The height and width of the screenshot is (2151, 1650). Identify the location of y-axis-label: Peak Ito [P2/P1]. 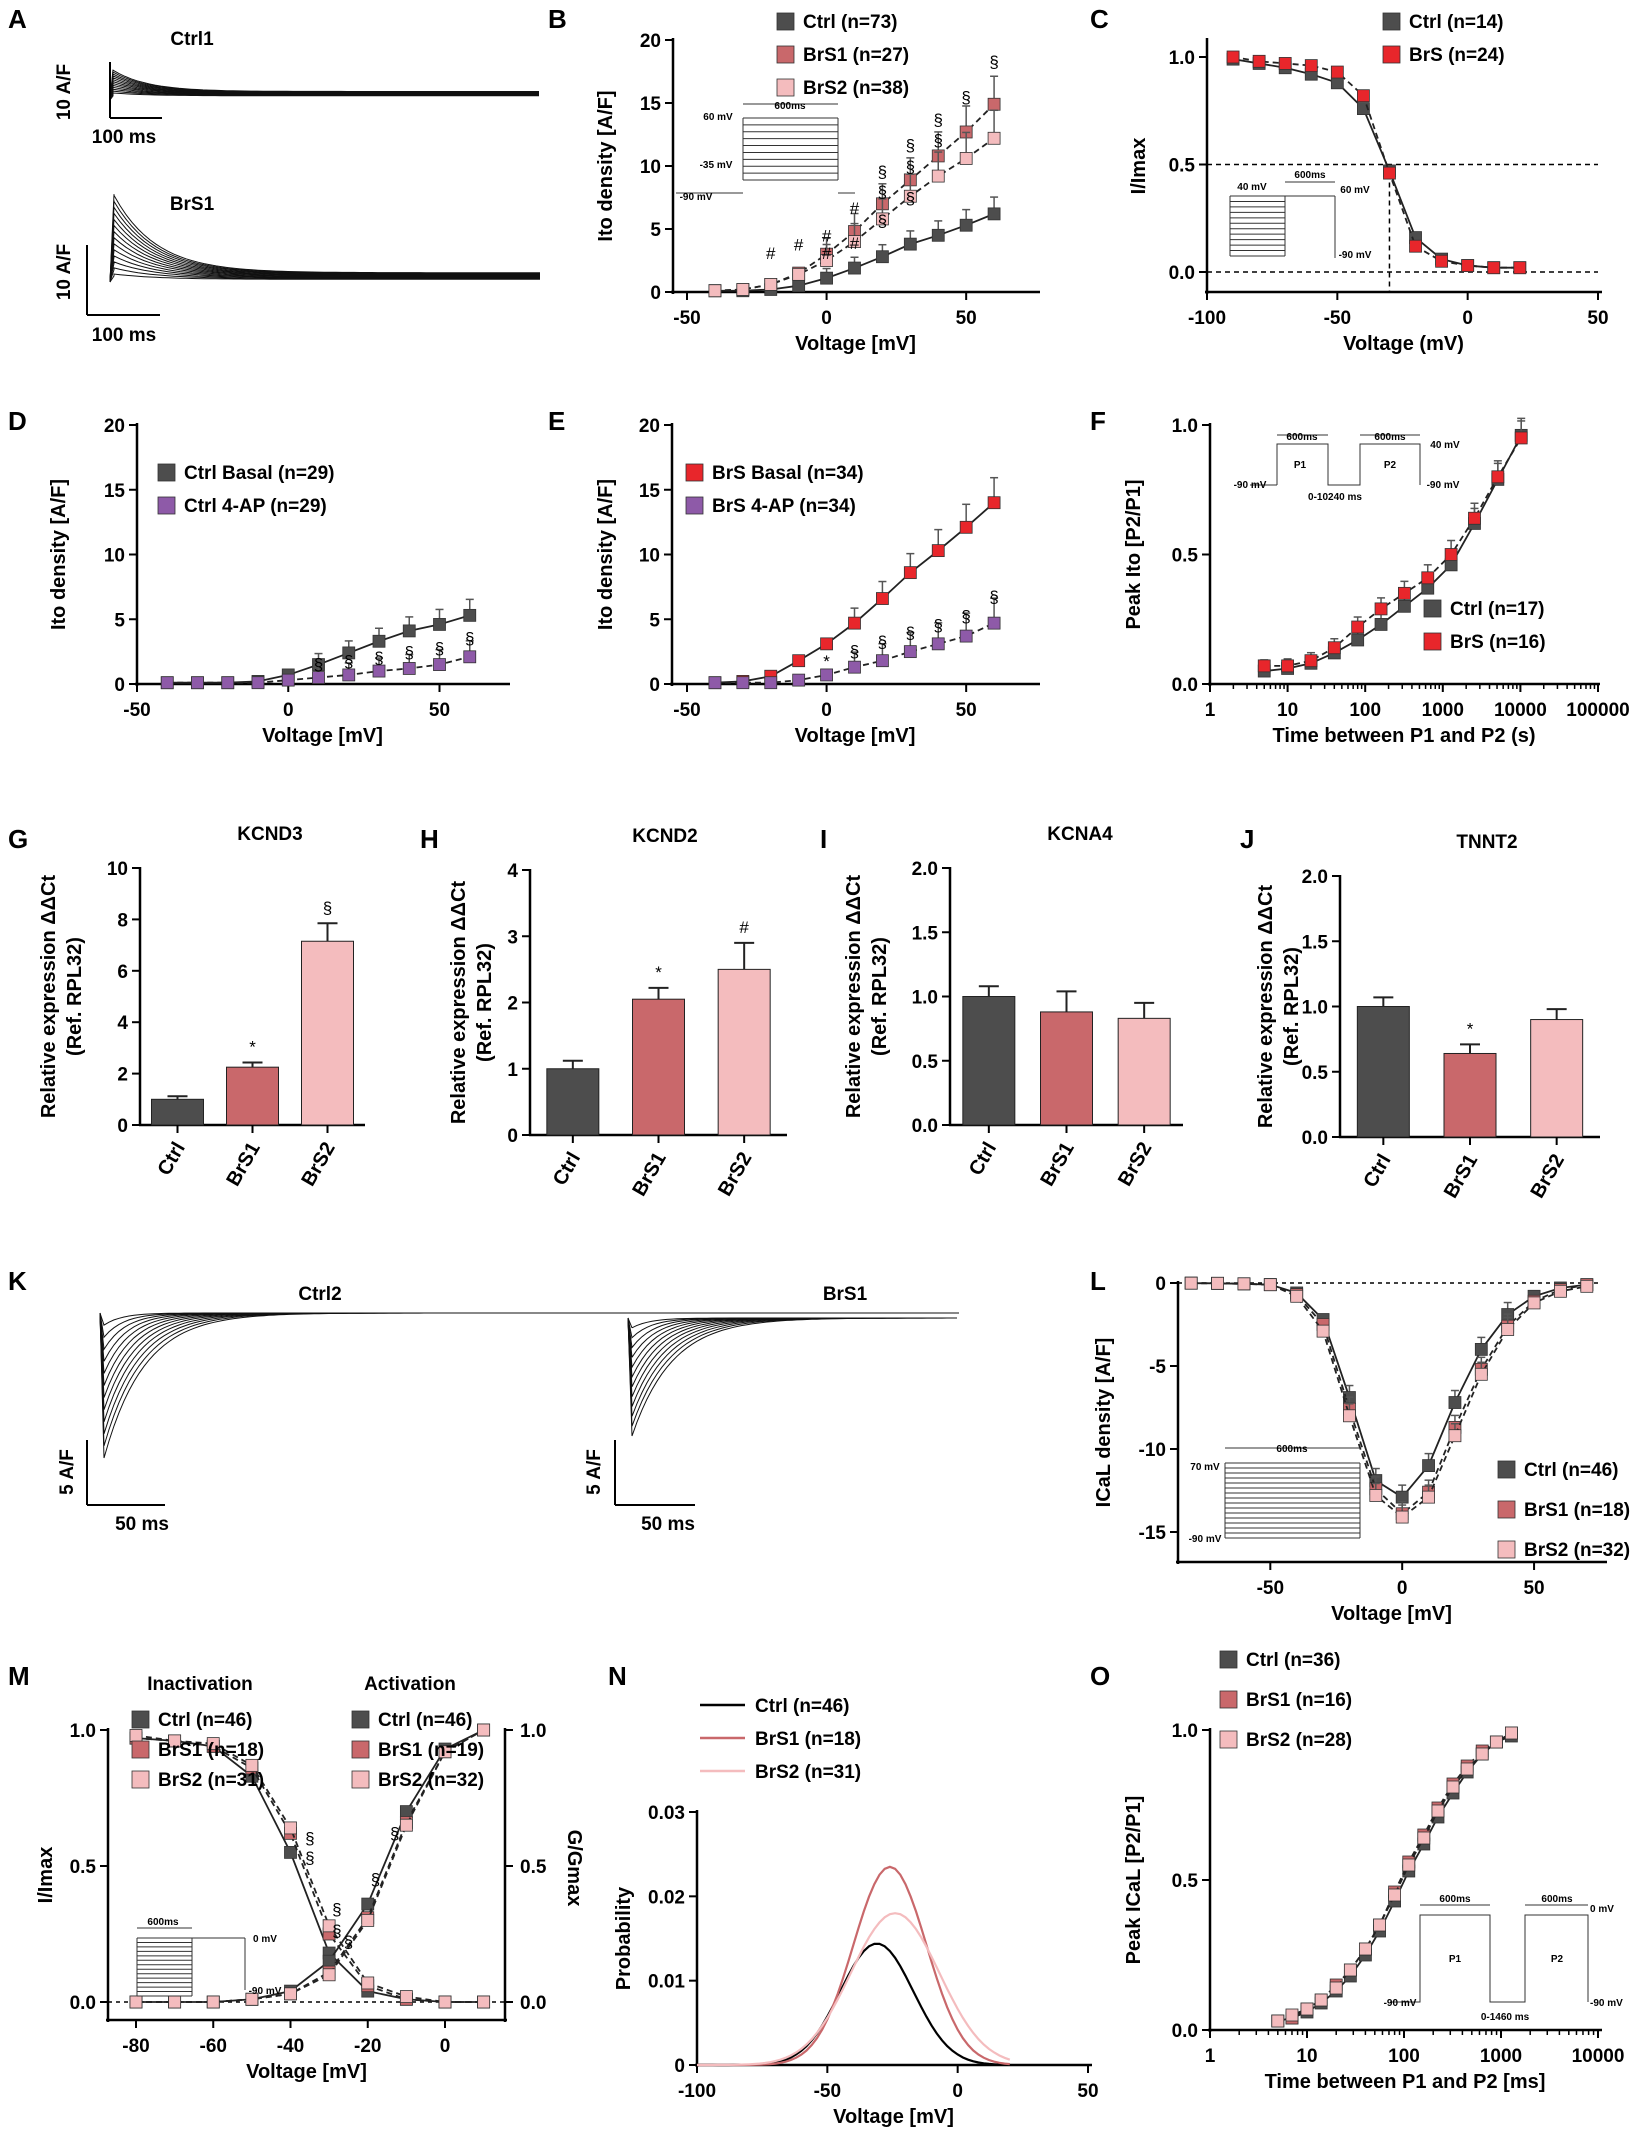
(1134, 554).